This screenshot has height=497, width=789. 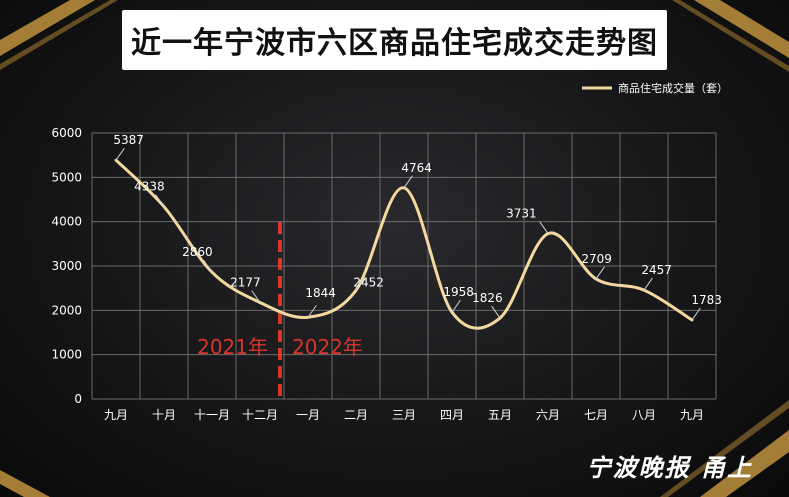 I want to click on x-tick-label: 六月, so click(x=548, y=415).